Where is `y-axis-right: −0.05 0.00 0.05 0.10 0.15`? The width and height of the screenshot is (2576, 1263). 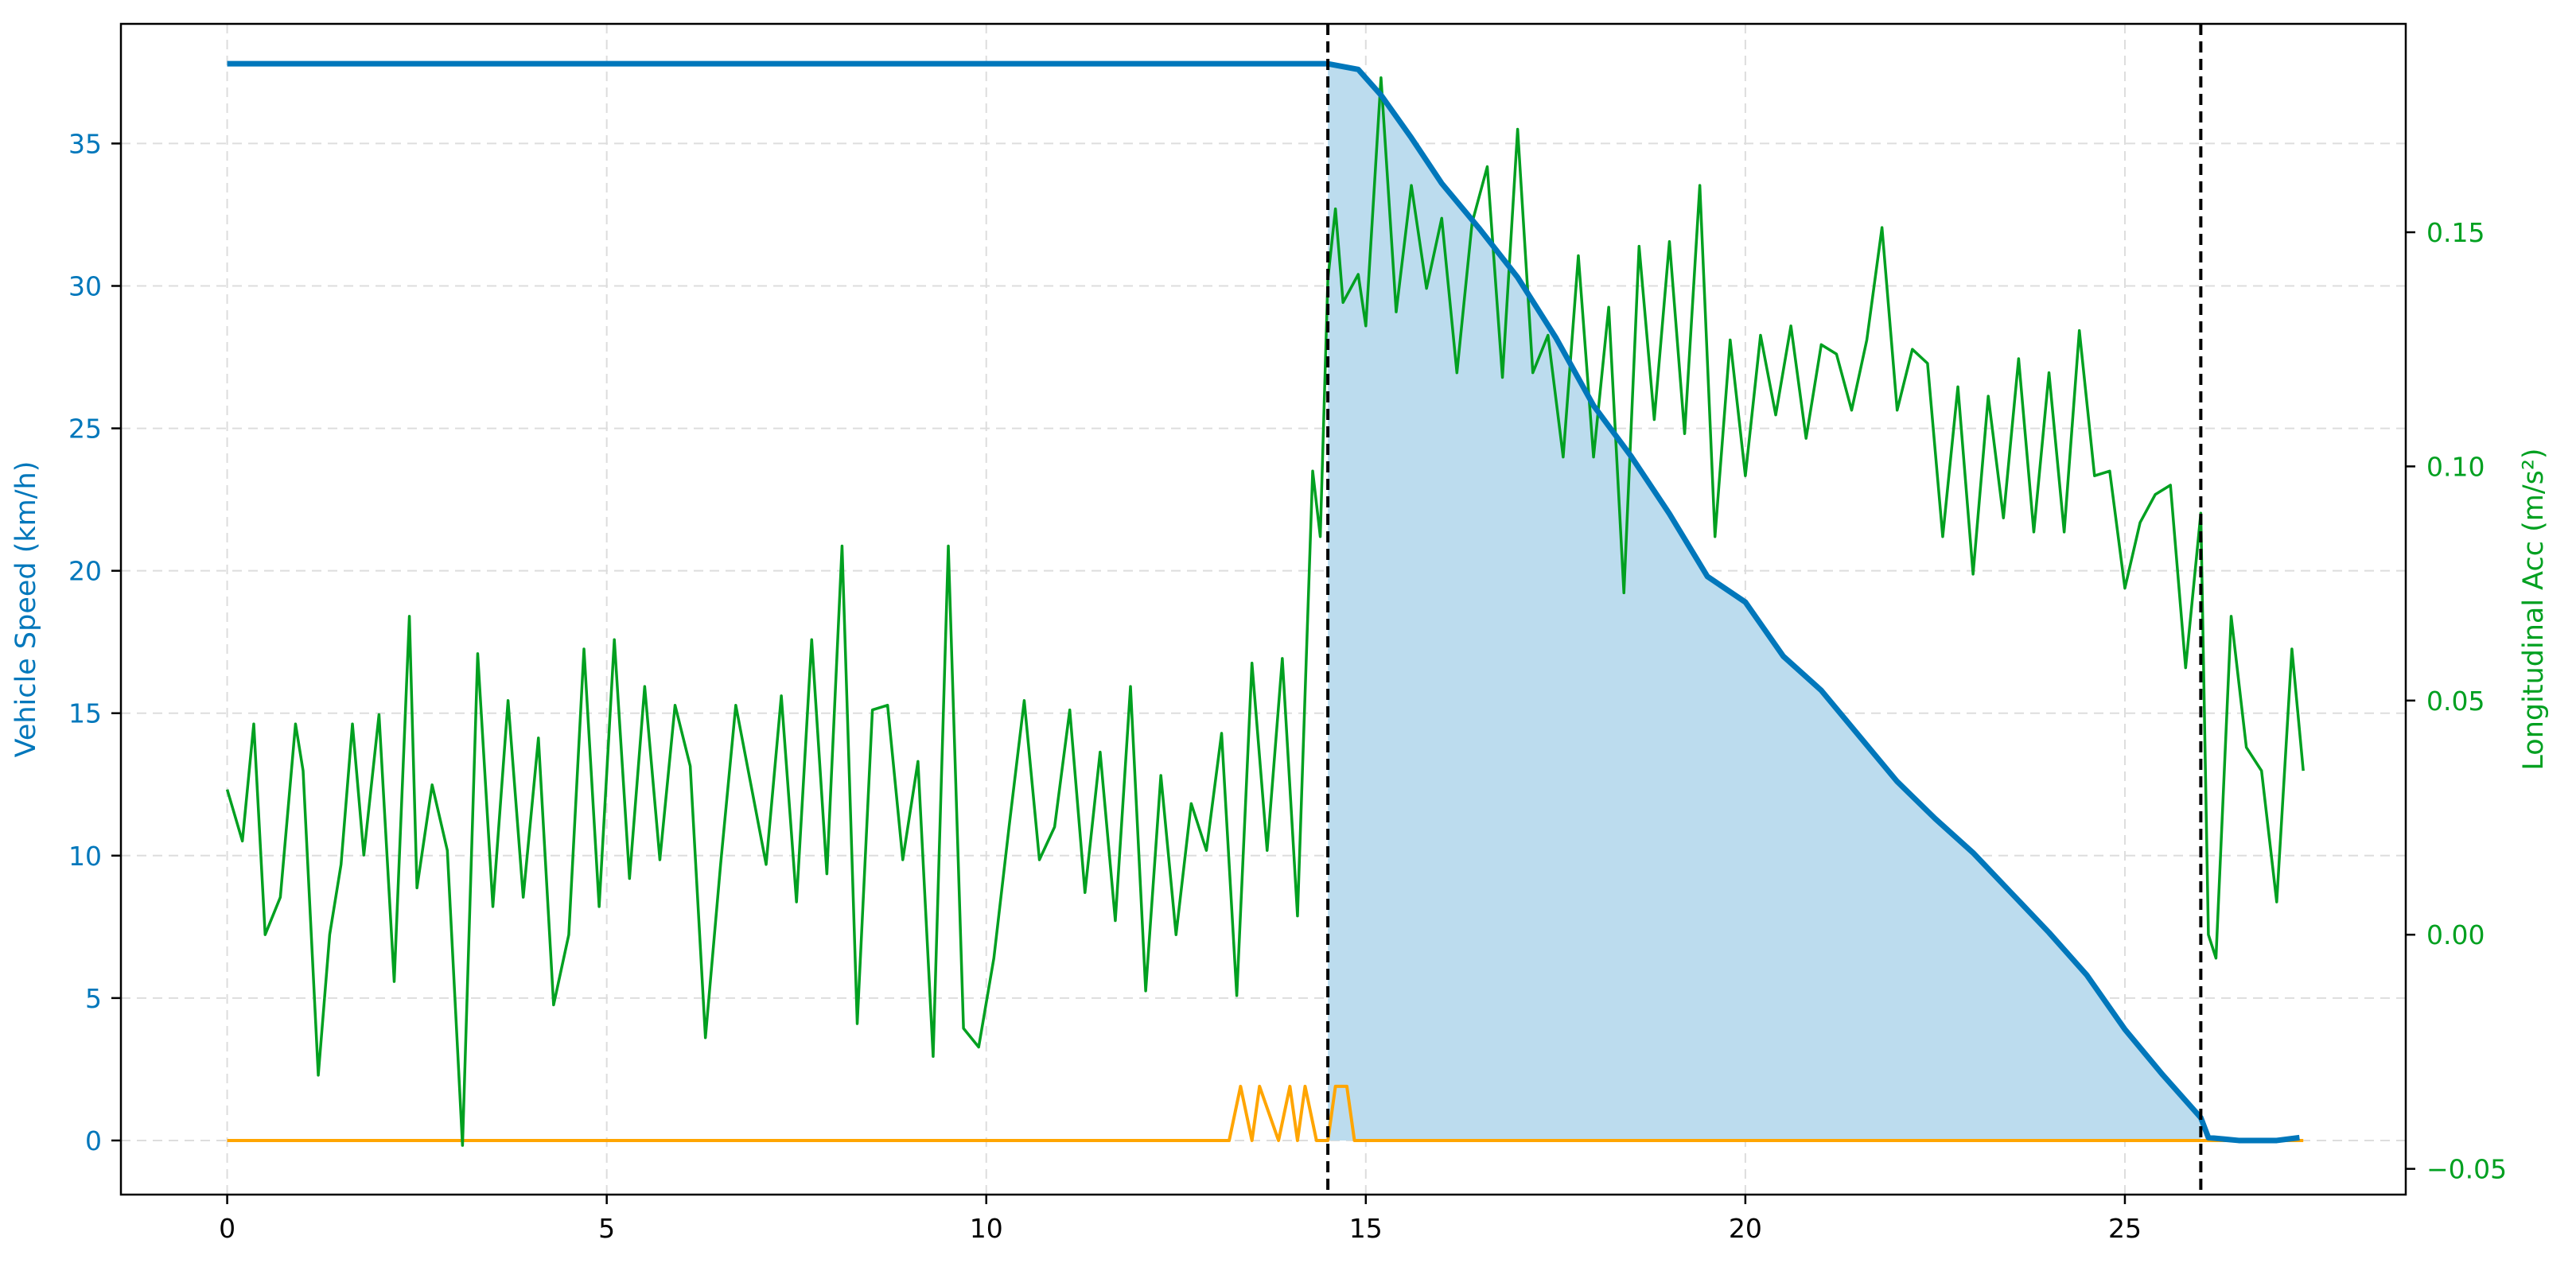 y-axis-right: −0.05 0.00 0.05 0.10 0.15 is located at coordinates (2457, 701).